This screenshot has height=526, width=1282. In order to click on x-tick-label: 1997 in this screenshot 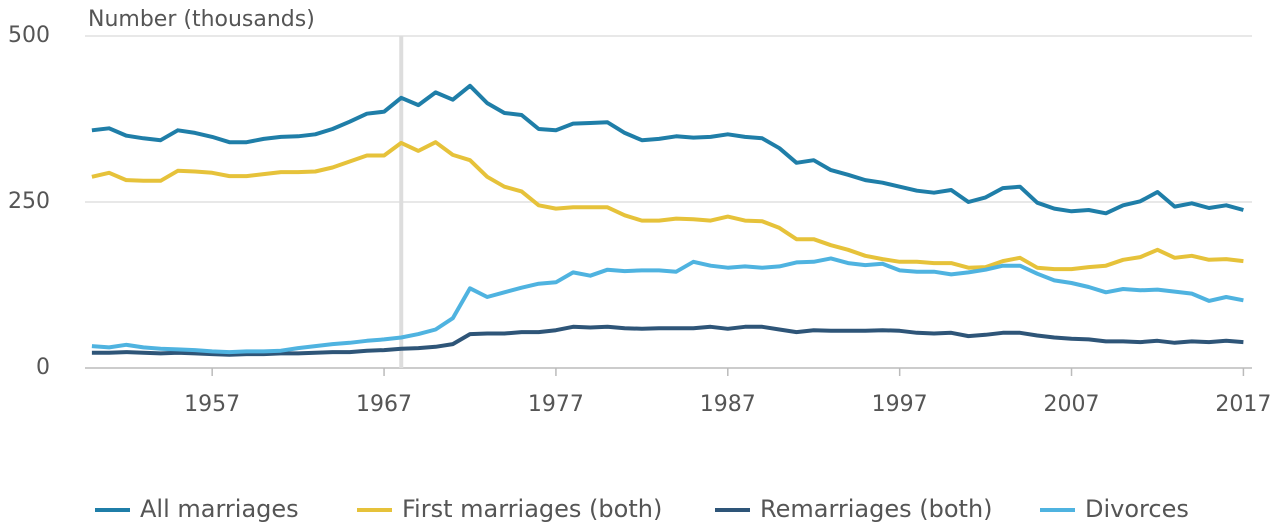, I will do `click(900, 404)`.